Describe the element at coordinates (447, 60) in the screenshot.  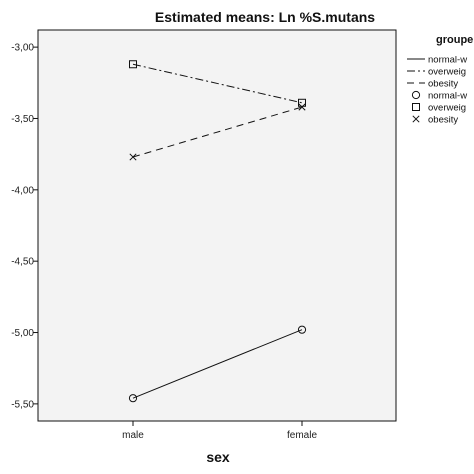
I see `legend-label-normal-w: normal-w` at that location.